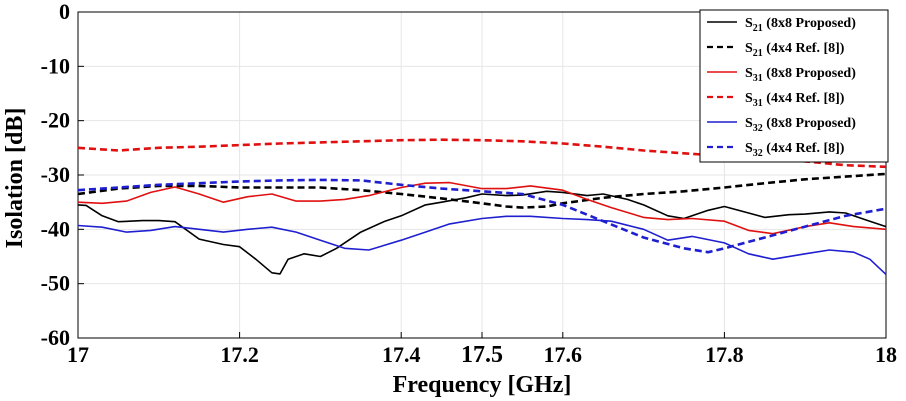 The height and width of the screenshot is (401, 906). Describe the element at coordinates (886, 354) in the screenshot. I see `x-tick-label: 18` at that location.